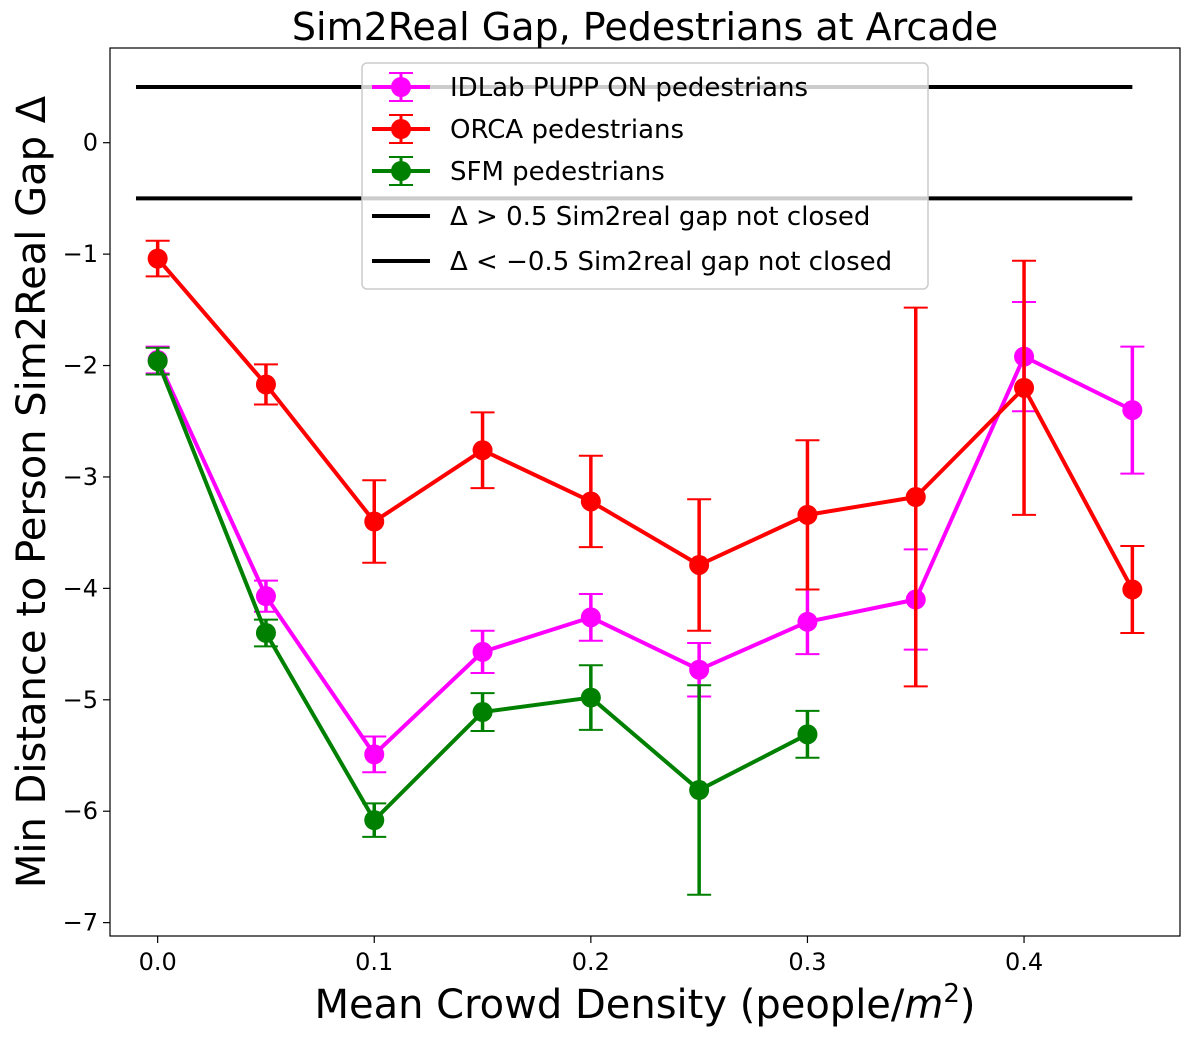 This screenshot has height=1039, width=1189. Describe the element at coordinates (645, 27) in the screenshot. I see `chart-title: Sim2Real Gap, Pedestrians at Arcade` at that location.